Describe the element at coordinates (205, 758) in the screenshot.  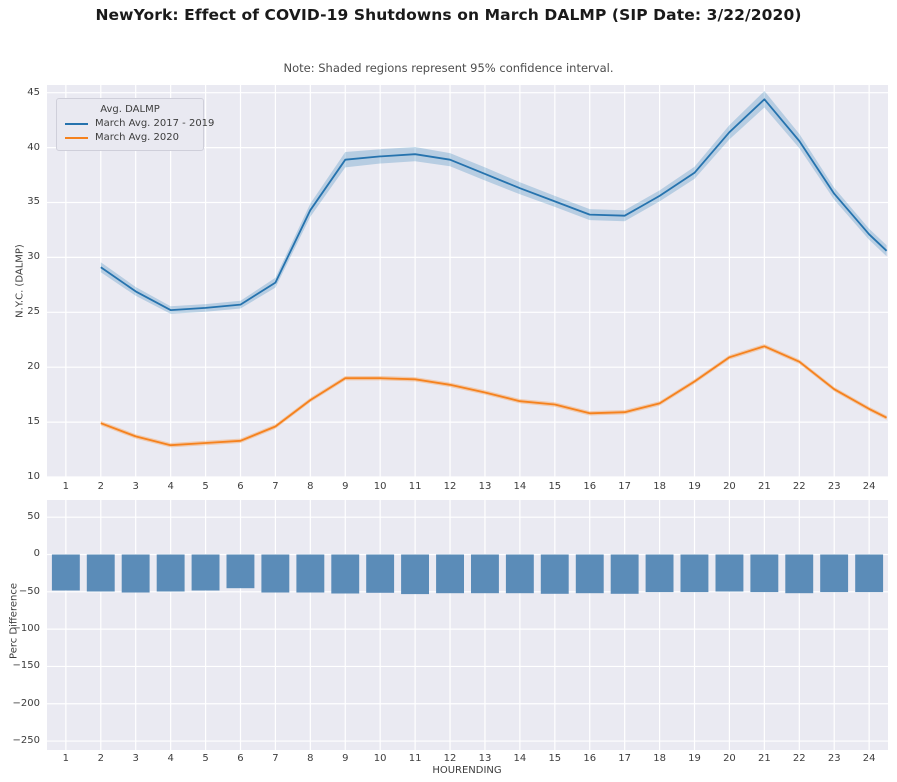
I see `bottom-x-tick-label: 5` at that location.